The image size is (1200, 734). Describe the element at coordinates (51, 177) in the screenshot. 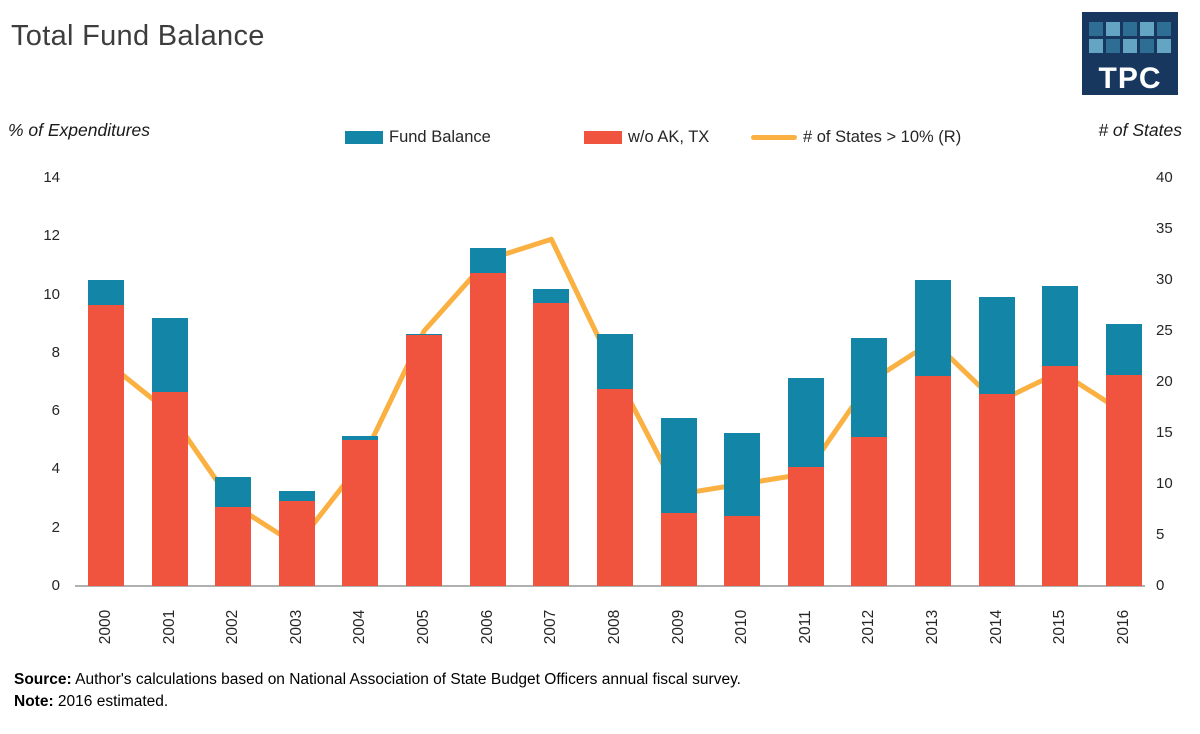

I see `left-axis-tick: 14` at that location.